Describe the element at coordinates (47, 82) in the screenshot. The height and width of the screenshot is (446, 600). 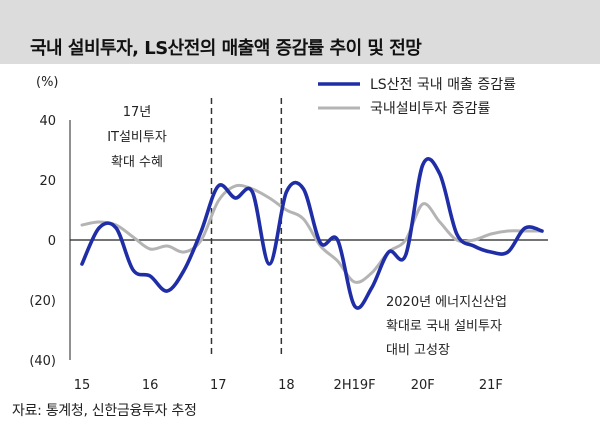
I see `y-axis-unit-label: (%)` at that location.